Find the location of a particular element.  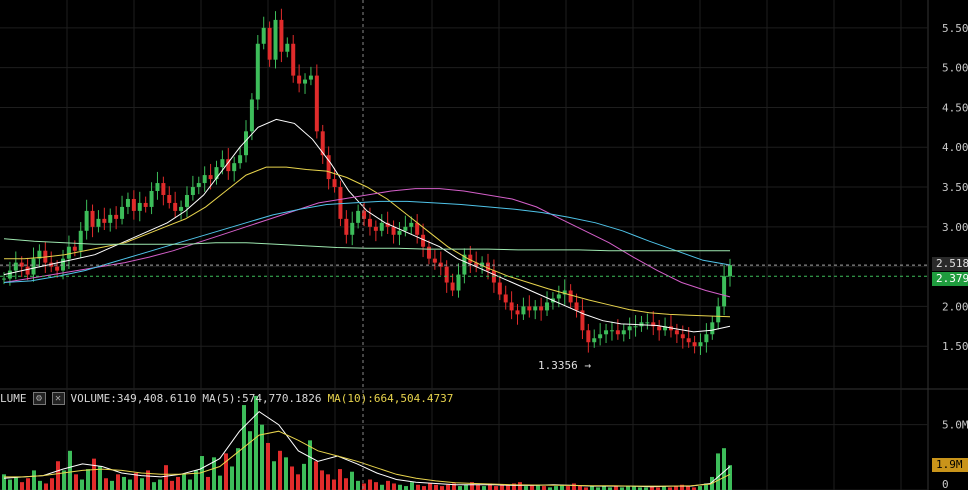

volume-ma10: MA(10):664,504.4737 is located at coordinates (390, 398).